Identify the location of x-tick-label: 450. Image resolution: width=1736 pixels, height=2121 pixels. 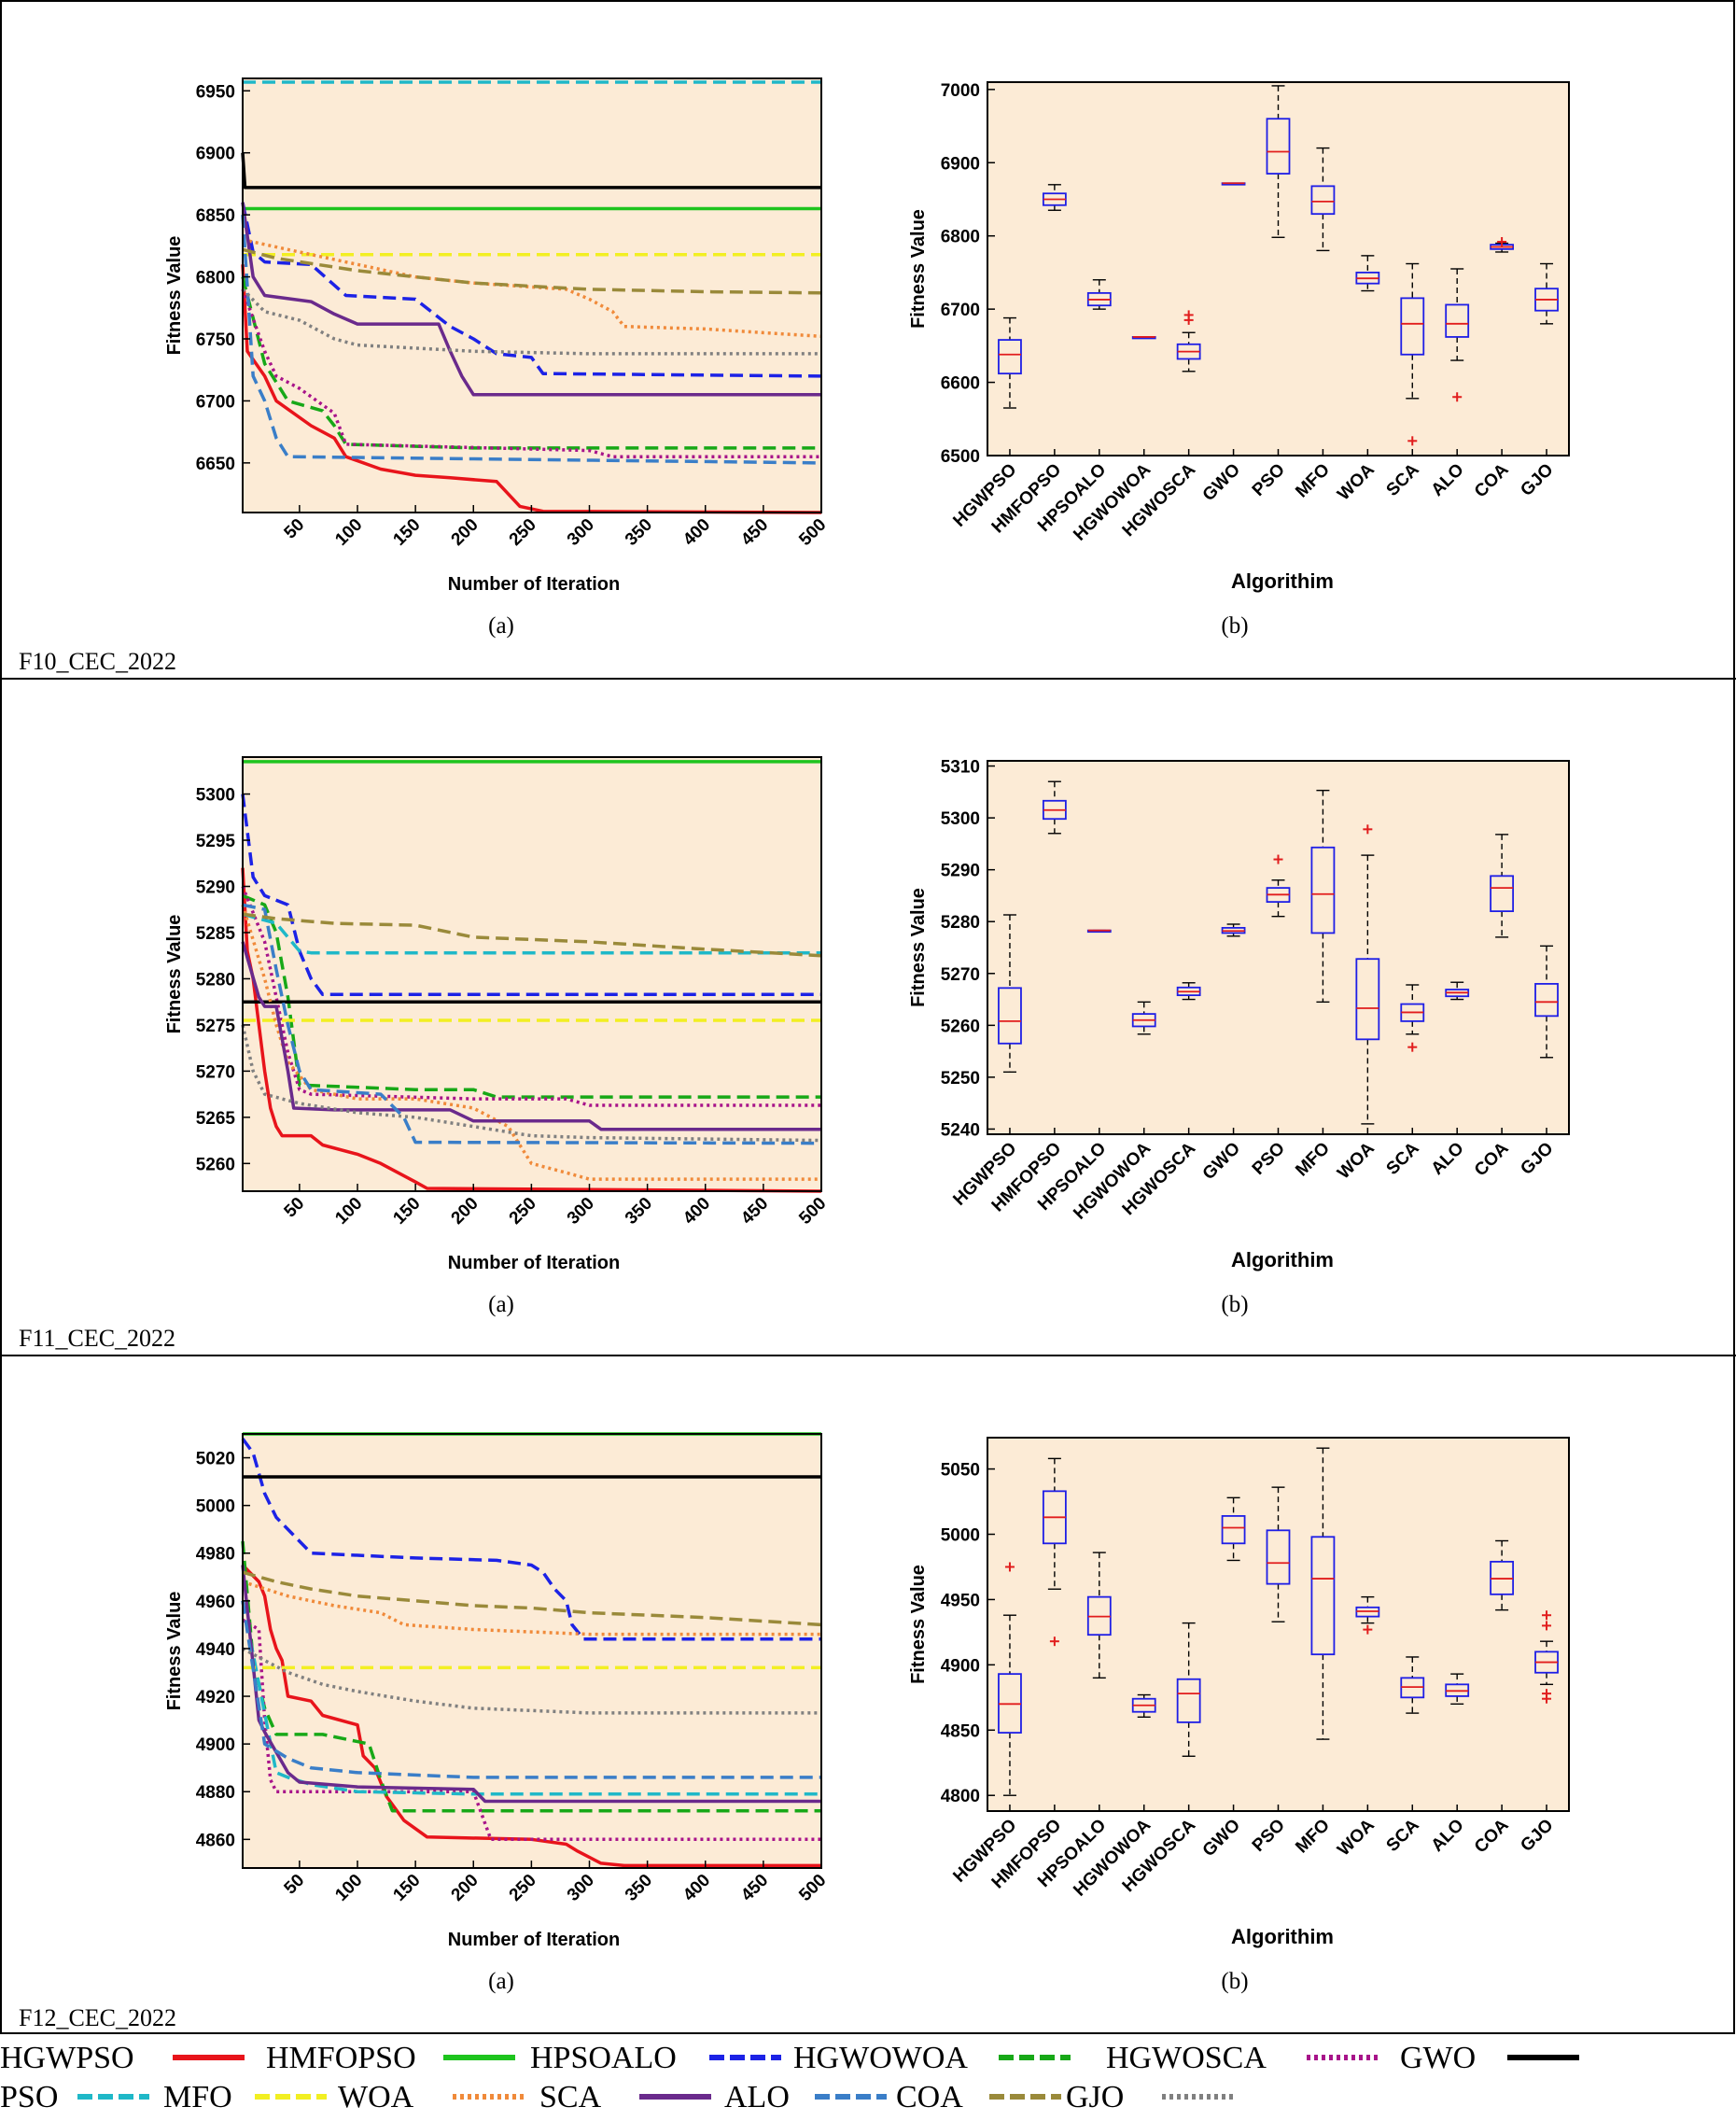
(754, 1212).